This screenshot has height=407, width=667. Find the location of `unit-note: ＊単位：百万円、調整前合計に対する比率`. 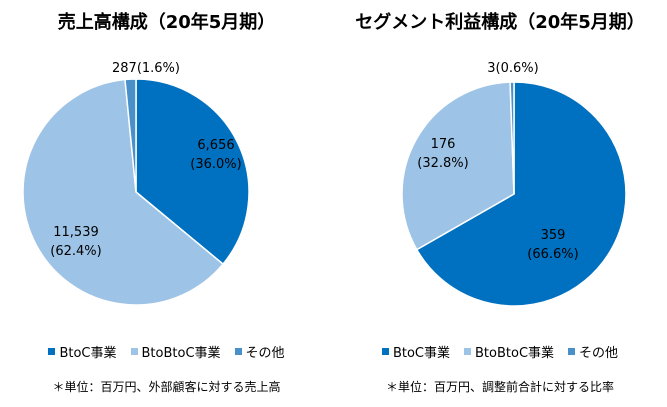

unit-note: ＊単位：百万円、調整前合計に対する比率 is located at coordinates (499, 387).